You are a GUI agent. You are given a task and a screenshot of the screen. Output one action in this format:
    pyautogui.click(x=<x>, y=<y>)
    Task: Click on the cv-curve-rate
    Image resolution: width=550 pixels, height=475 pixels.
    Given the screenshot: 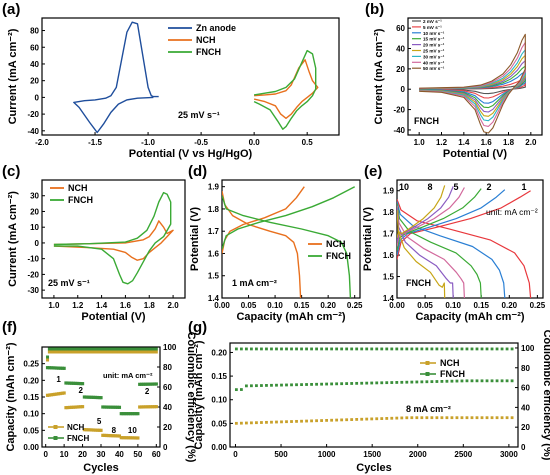 What is the action you would take?
    pyautogui.click(x=472, y=83)
    